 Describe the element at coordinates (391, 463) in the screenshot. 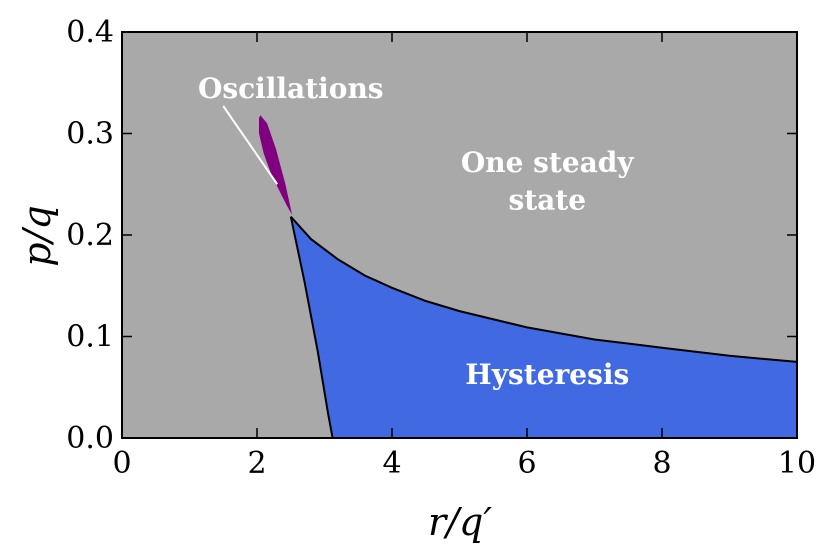

I see `x-tick-label: 4` at that location.